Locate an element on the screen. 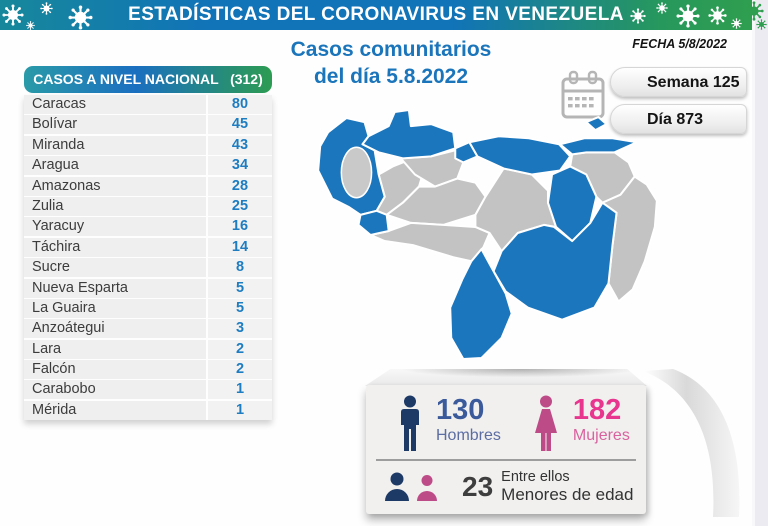  day-badge: Día 873 is located at coordinates (678, 119).